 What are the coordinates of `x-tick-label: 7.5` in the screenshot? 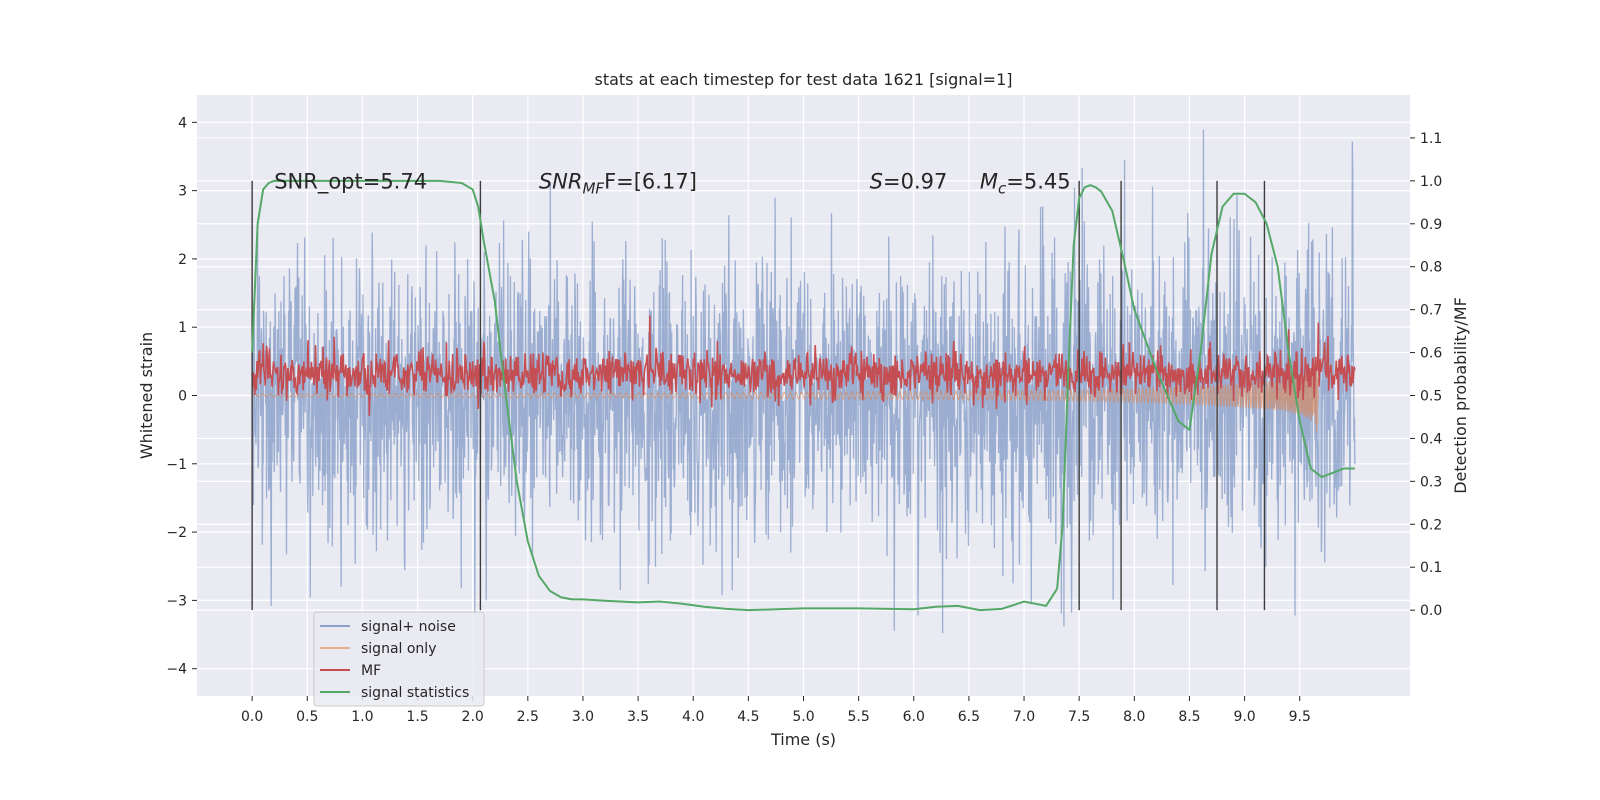 It's located at (1079, 717).